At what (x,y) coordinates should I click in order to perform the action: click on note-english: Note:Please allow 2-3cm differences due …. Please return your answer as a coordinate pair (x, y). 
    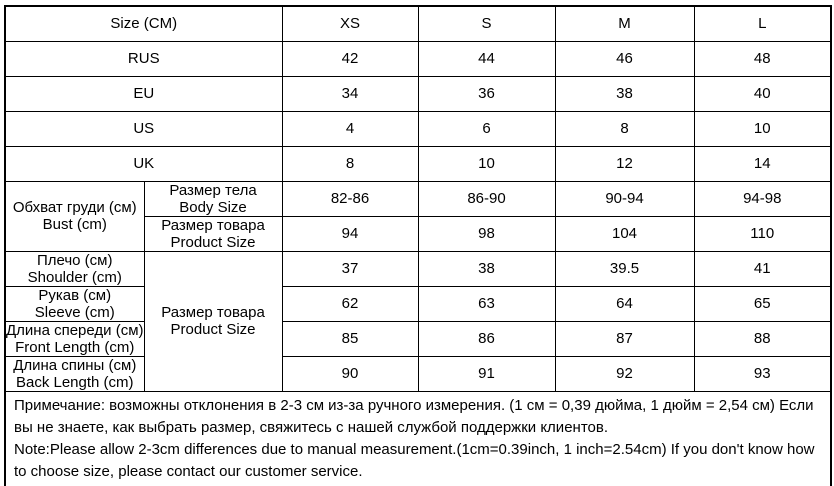
    Looking at the image, I should click on (414, 460).